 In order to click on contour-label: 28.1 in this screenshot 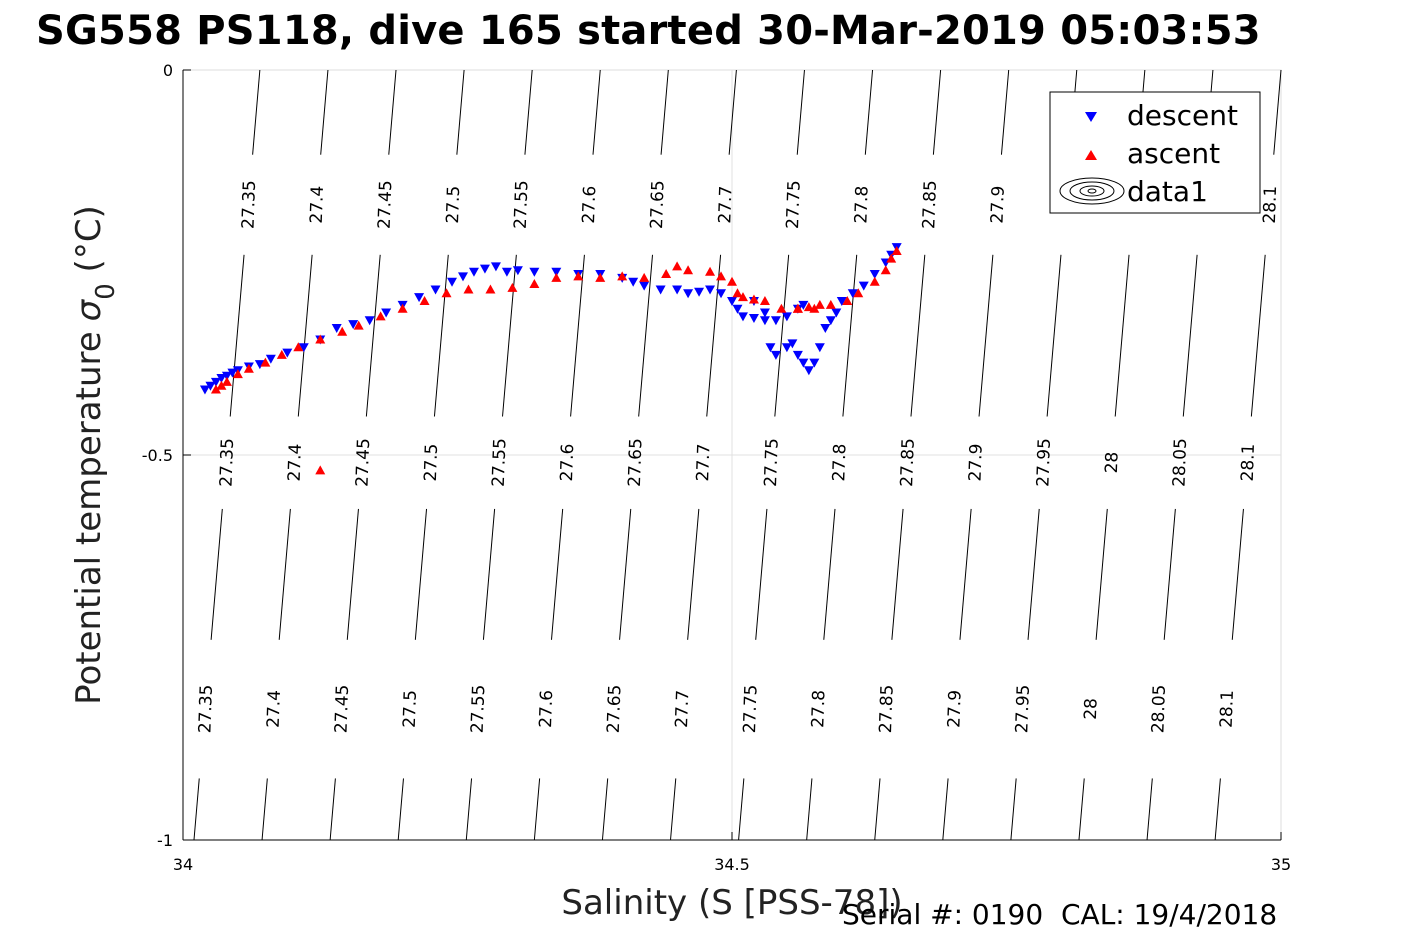, I will do `click(1270, 204)`.